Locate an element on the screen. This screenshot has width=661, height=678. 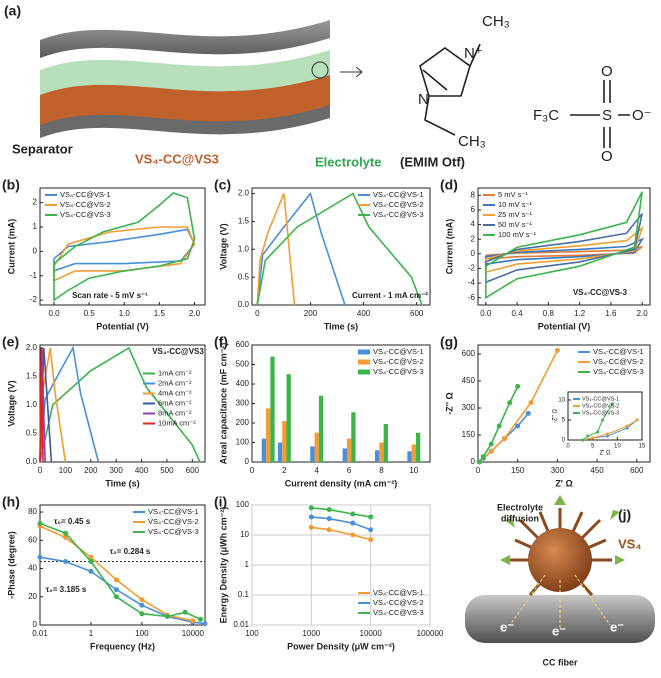
x-tick-label: 1 is located at coordinates (91, 633).